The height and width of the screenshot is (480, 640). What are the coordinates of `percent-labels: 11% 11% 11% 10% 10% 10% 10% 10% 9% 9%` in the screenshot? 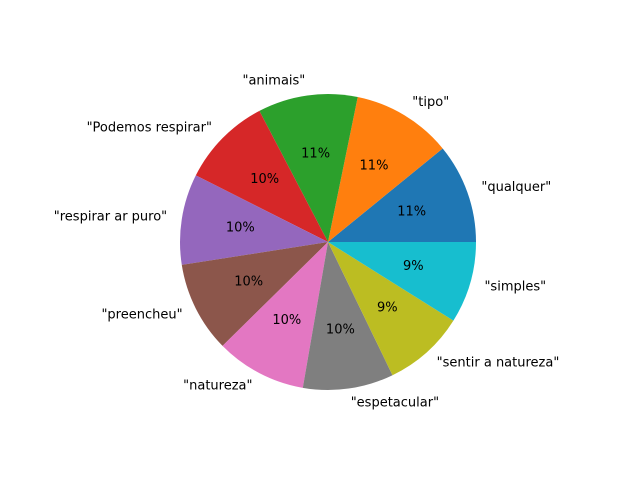 It's located at (326, 242).